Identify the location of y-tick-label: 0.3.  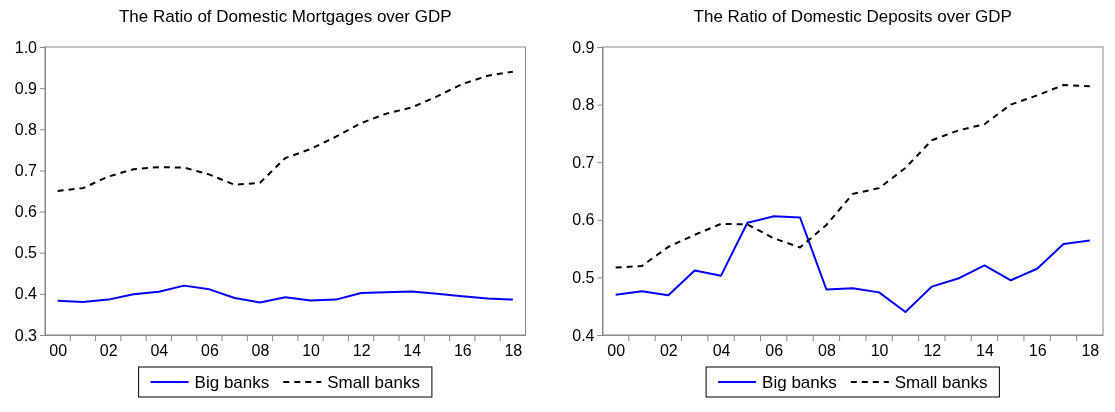
(26, 335).